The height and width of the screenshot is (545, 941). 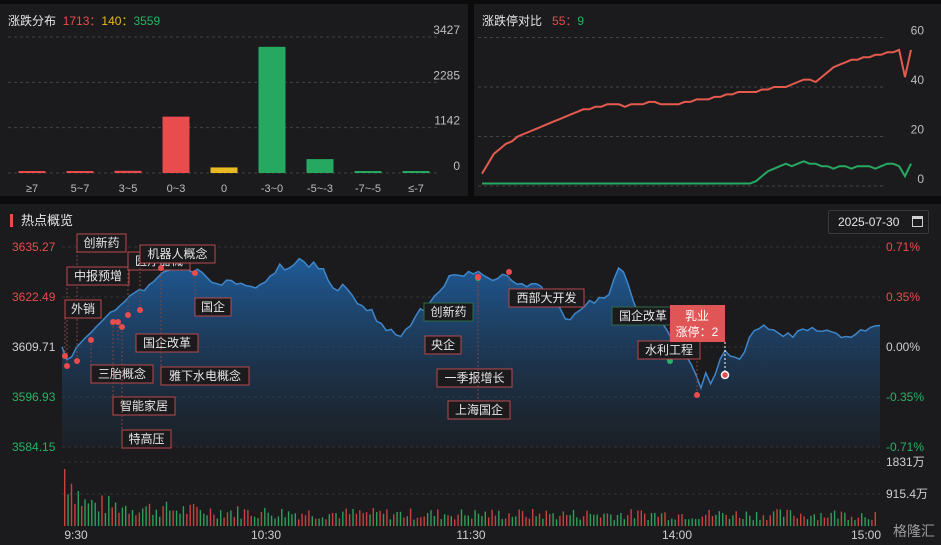 I want to click on distribution-title: 涨跌分布 1713：140：3559, so click(x=84, y=21).